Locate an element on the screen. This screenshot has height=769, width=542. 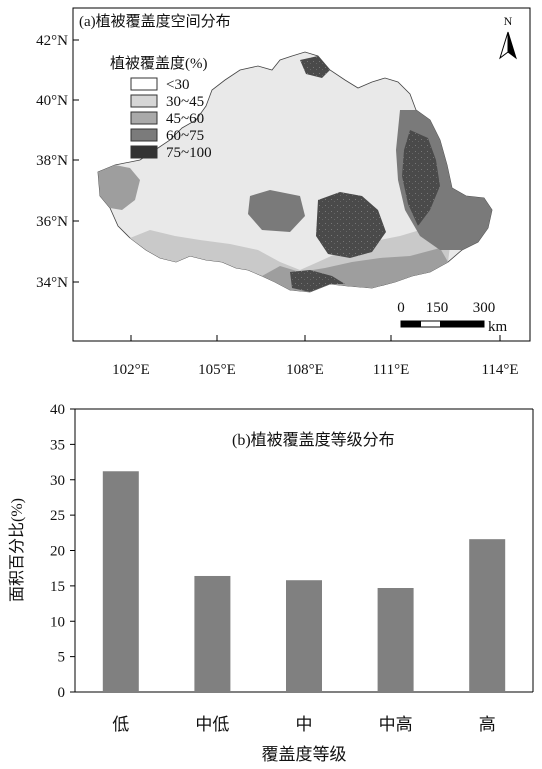
legend-label: 75~100 is located at coordinates (189, 153).